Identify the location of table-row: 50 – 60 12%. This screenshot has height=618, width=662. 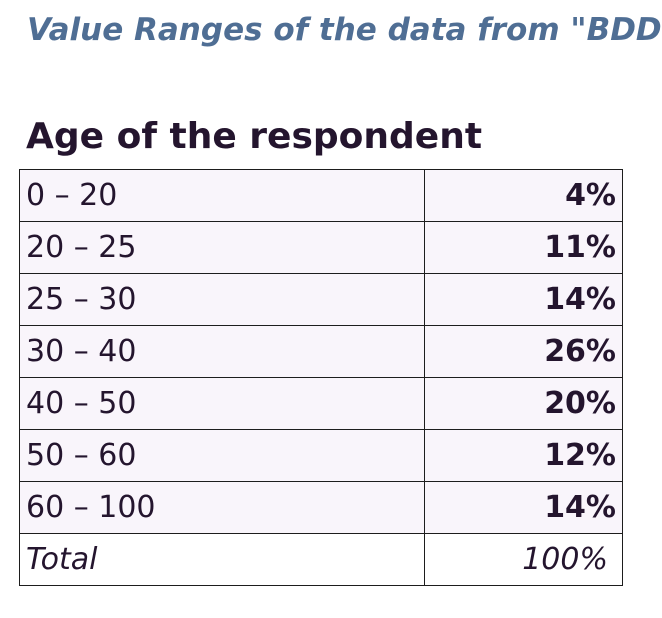
(321, 455).